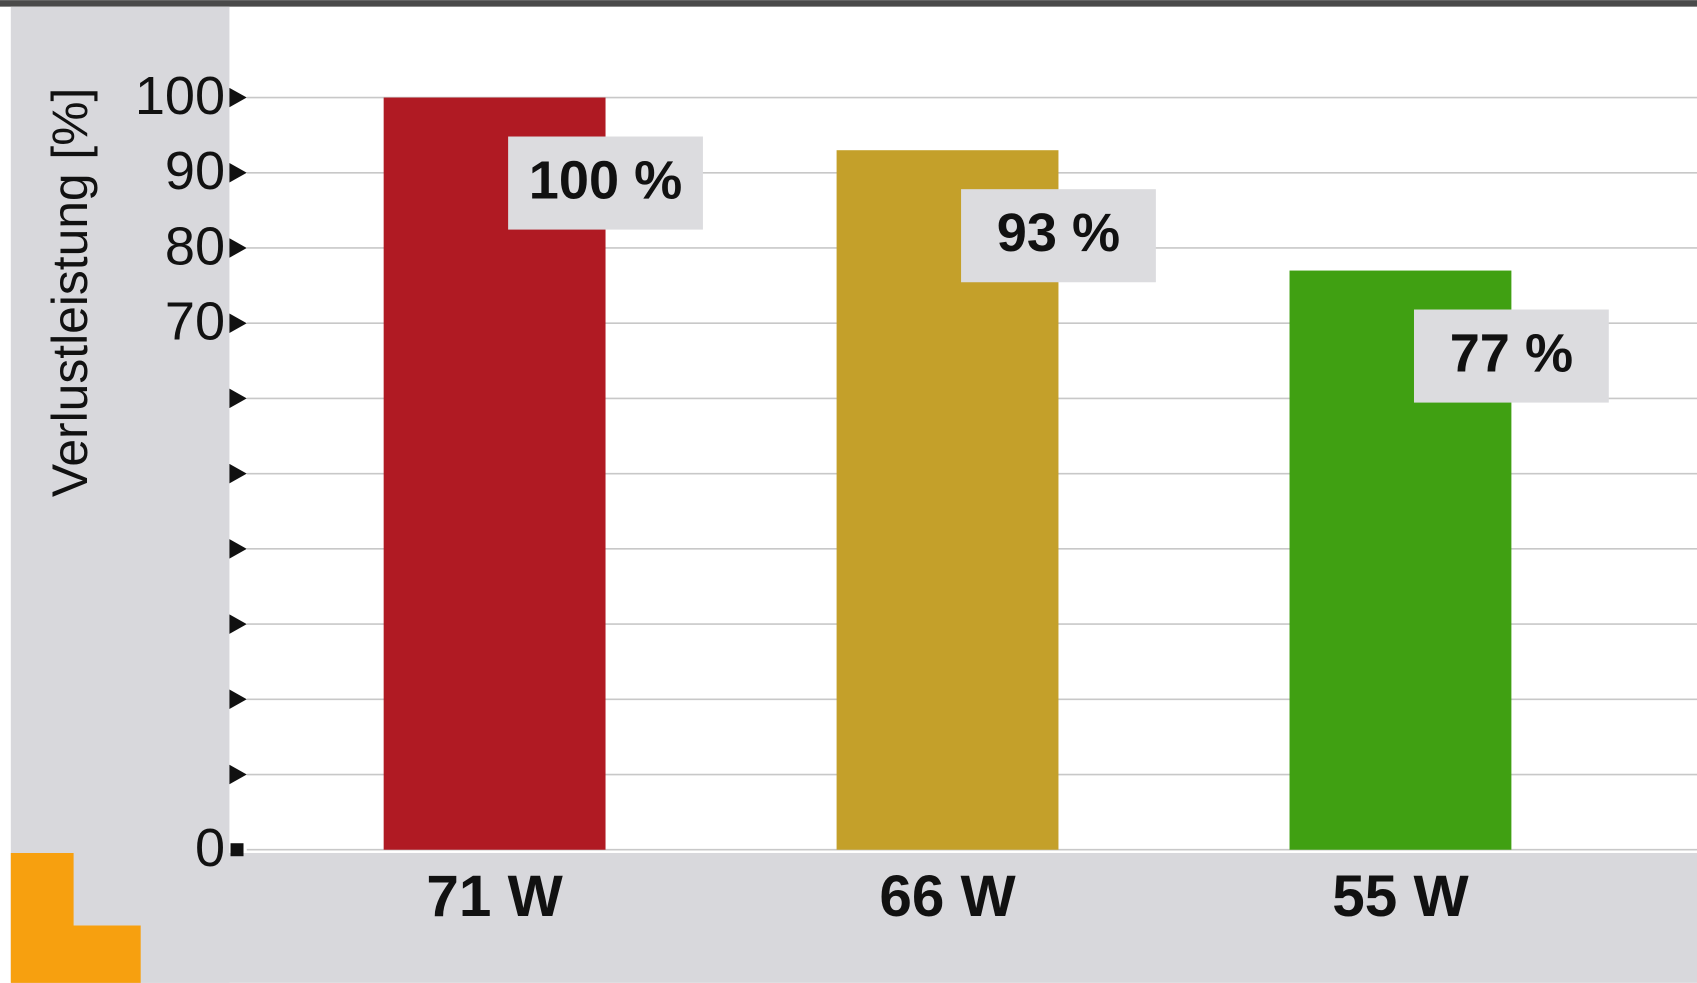  I want to click on y-axis-label: Verlustleistung [%], so click(70, 292).